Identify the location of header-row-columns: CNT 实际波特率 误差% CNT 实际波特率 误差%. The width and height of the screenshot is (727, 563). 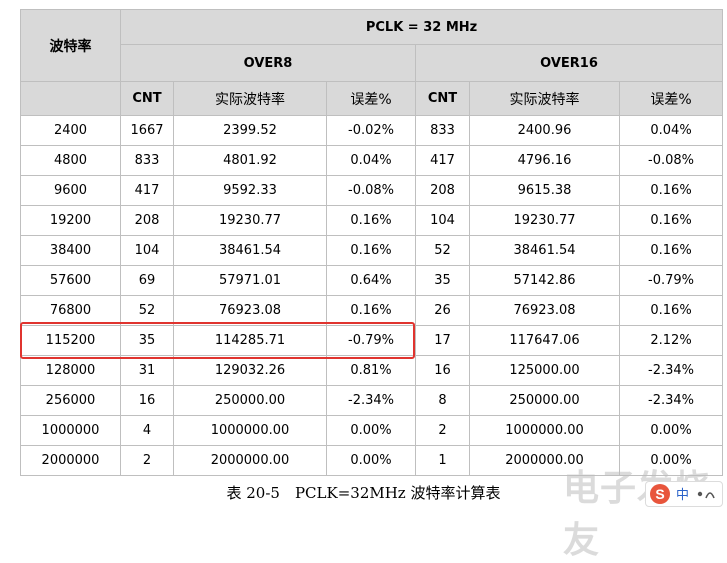
(372, 98).